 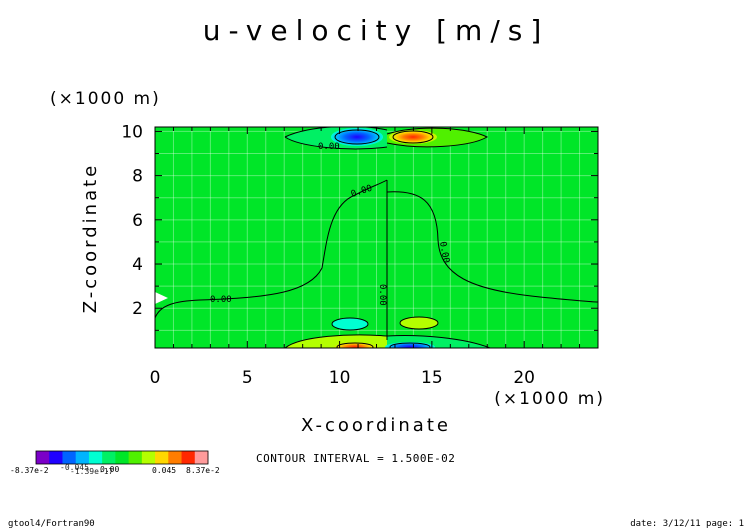 I want to click on colorbar-label: 8.37e-2, so click(x=203, y=470).